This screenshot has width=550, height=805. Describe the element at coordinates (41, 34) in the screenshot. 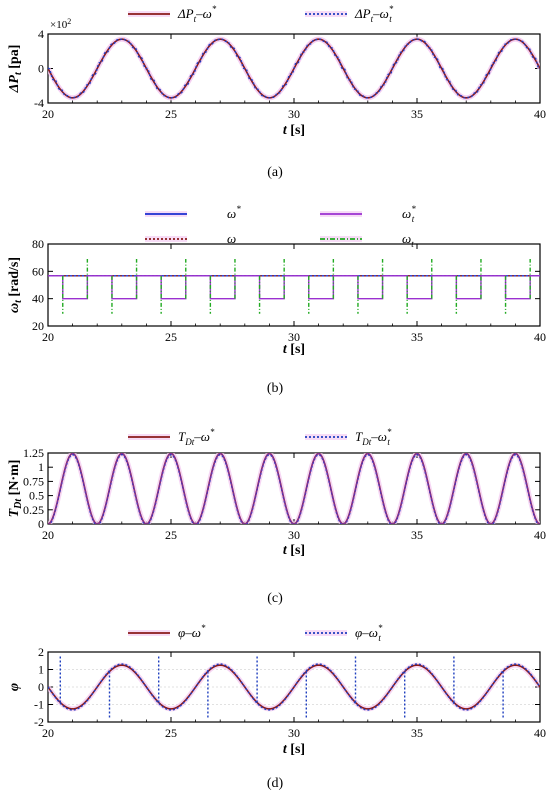

I see `y-tick-label: 4` at that location.